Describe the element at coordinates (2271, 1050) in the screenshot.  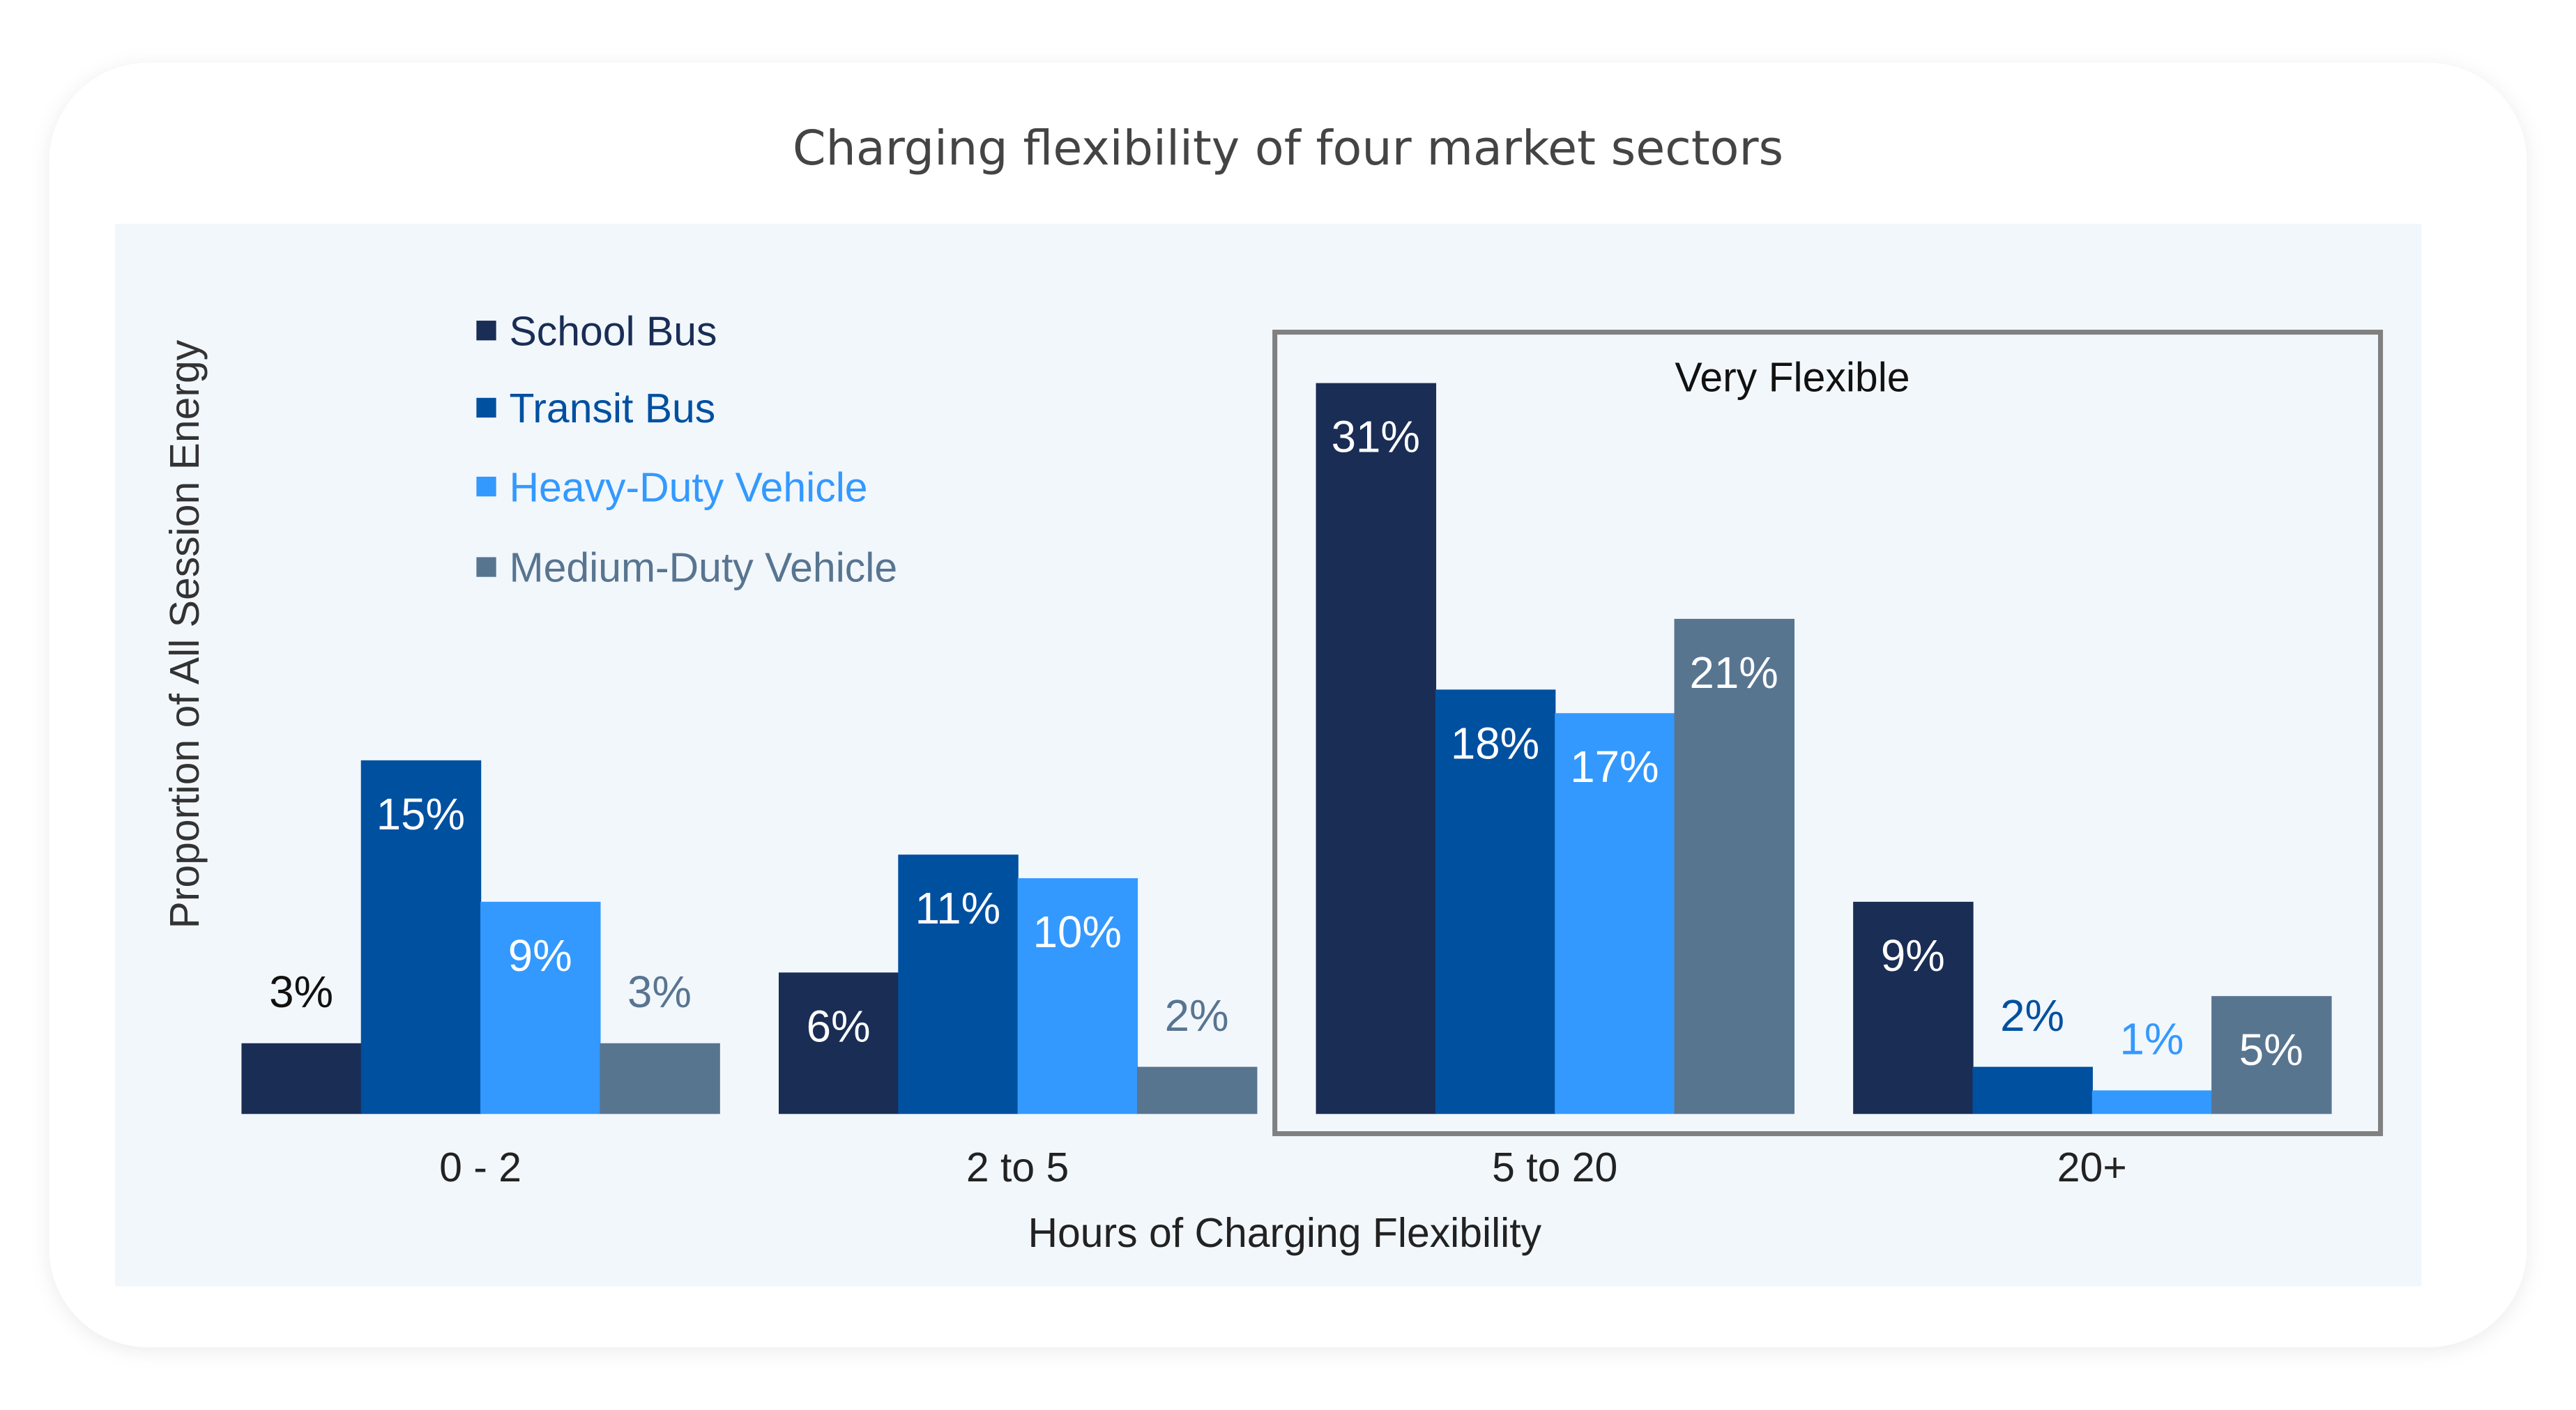
I see `data-label: 5%` at that location.